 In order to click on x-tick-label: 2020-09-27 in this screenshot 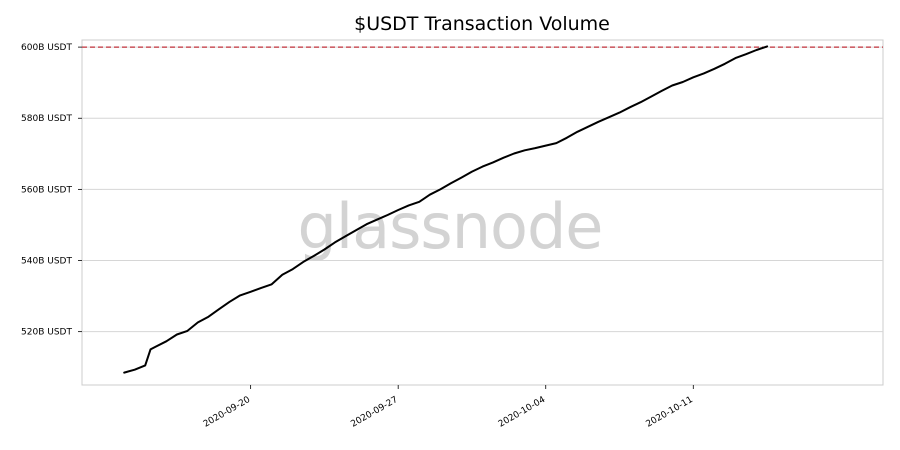, I will do `click(374, 412)`.